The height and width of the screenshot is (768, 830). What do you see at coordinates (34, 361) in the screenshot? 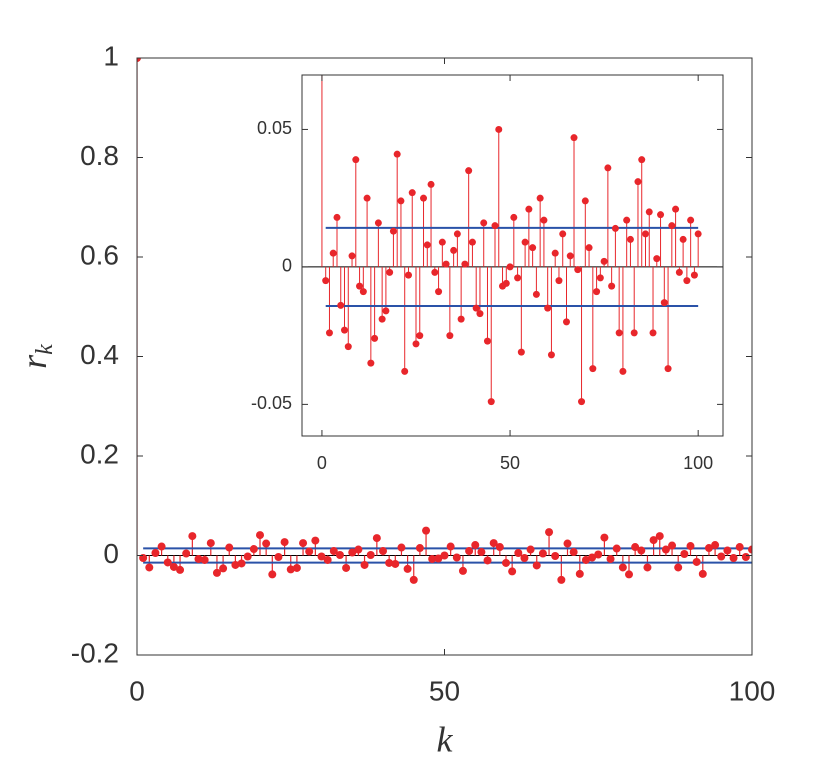
I see `y-axis-label-main: r` at bounding box center [34, 361].